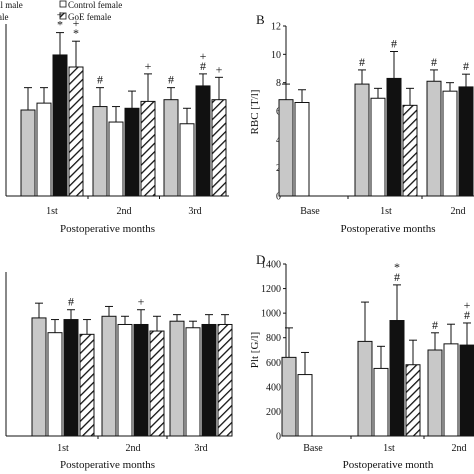  What do you see at coordinates (11, 5) in the screenshot?
I see `legend-label: ll male` at bounding box center [11, 5].